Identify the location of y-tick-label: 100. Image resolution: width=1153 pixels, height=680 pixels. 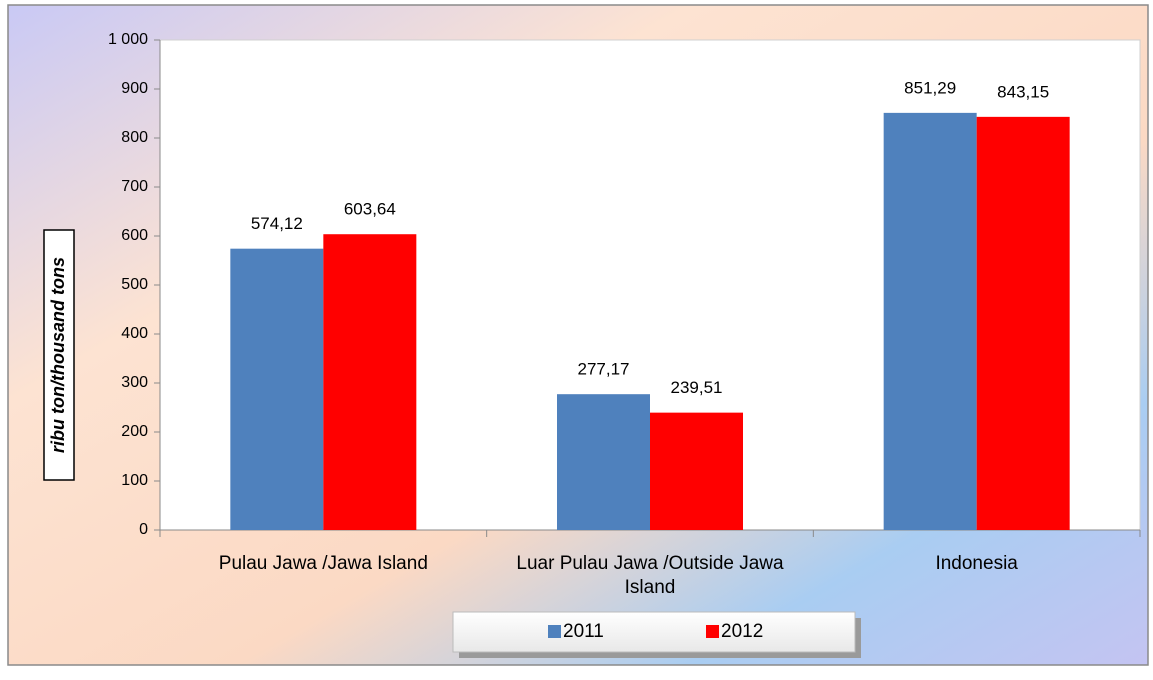
(134, 480).